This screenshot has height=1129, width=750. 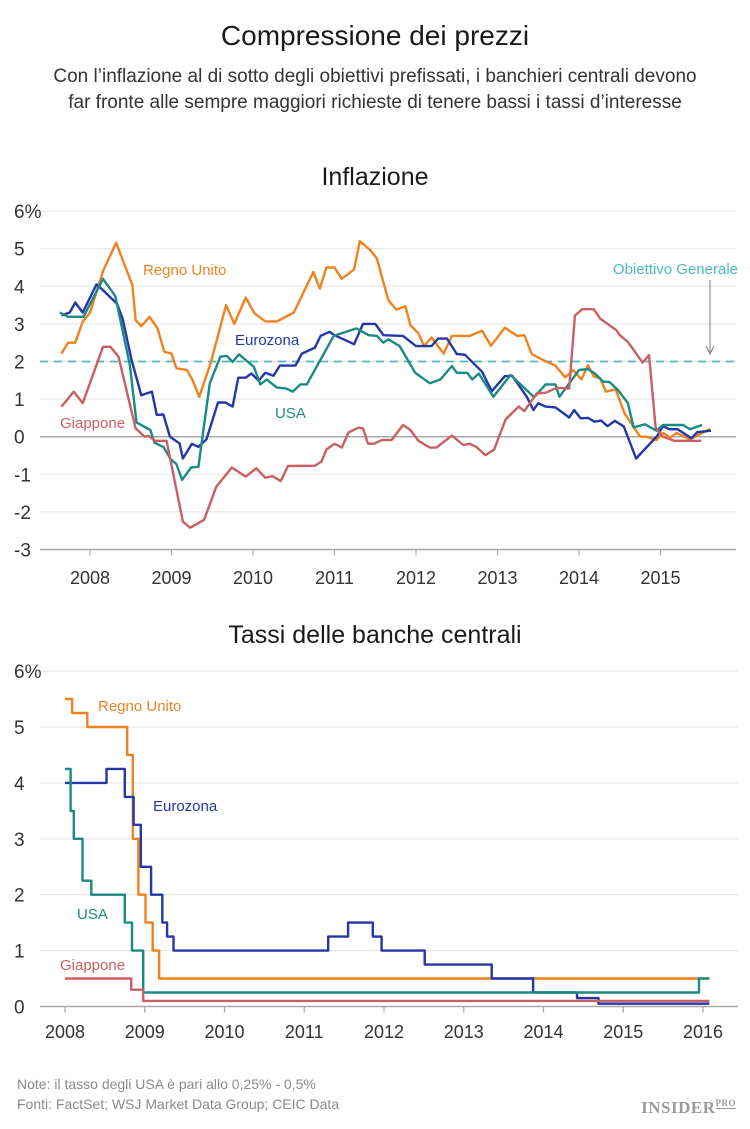 What do you see at coordinates (375, 35) in the screenshot?
I see `chart-title: Compressione dei prezzi` at bounding box center [375, 35].